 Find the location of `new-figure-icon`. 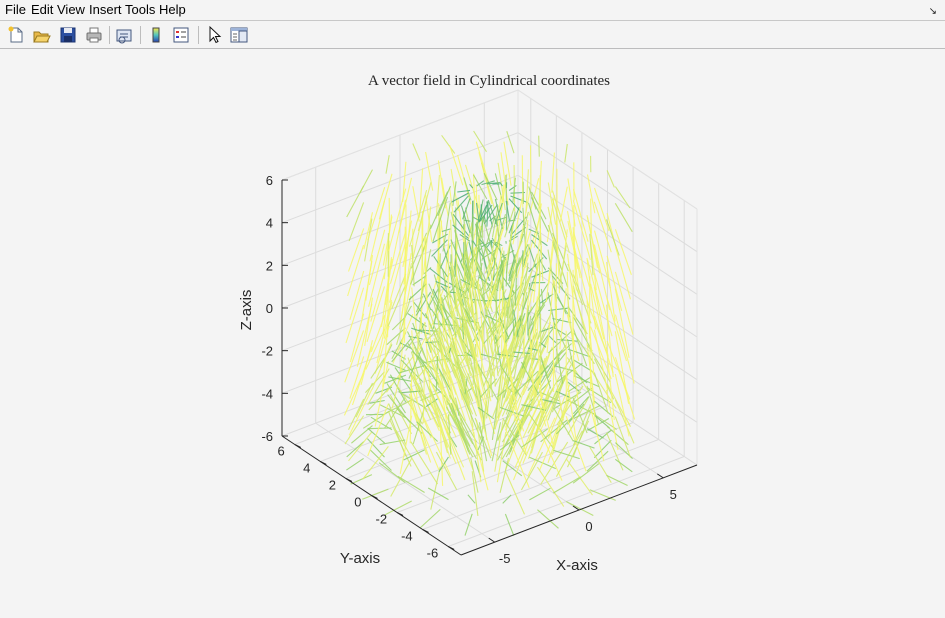

new-figure-icon is located at coordinates (16, 35).